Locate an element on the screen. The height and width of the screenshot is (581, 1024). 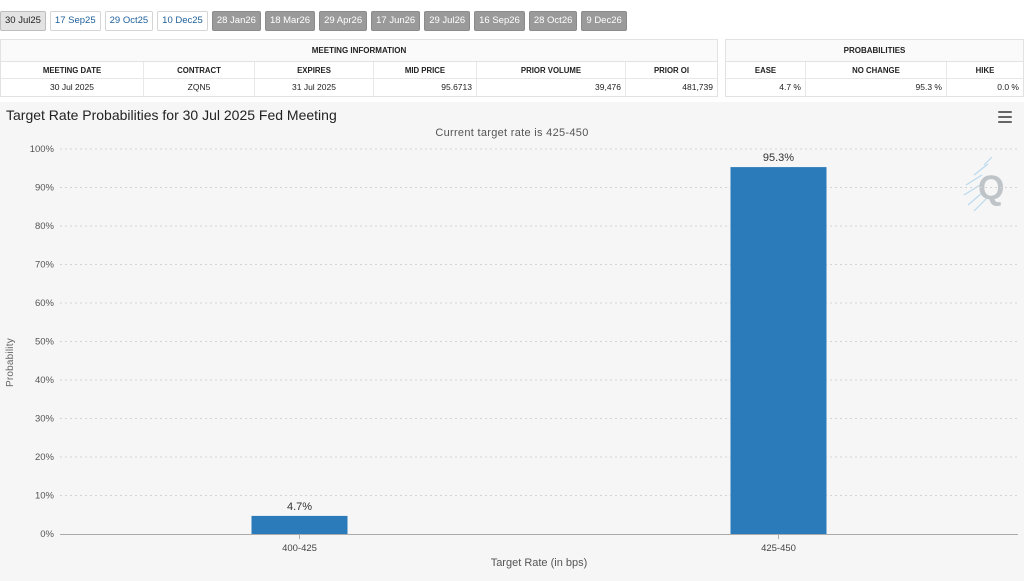
tab-28-jan26: 28 Jan26 is located at coordinates (236, 21).